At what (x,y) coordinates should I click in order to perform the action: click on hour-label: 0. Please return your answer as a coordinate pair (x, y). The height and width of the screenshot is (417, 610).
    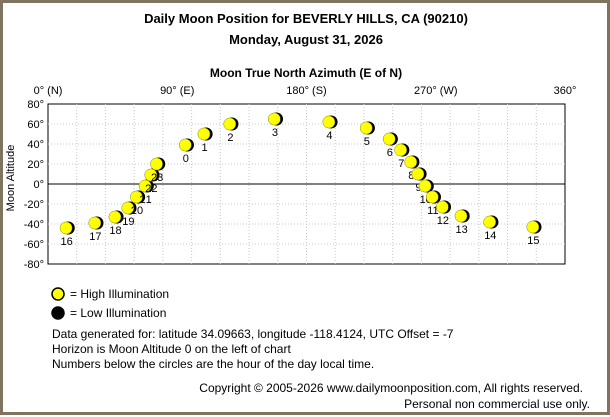
    Looking at the image, I should click on (186, 159).